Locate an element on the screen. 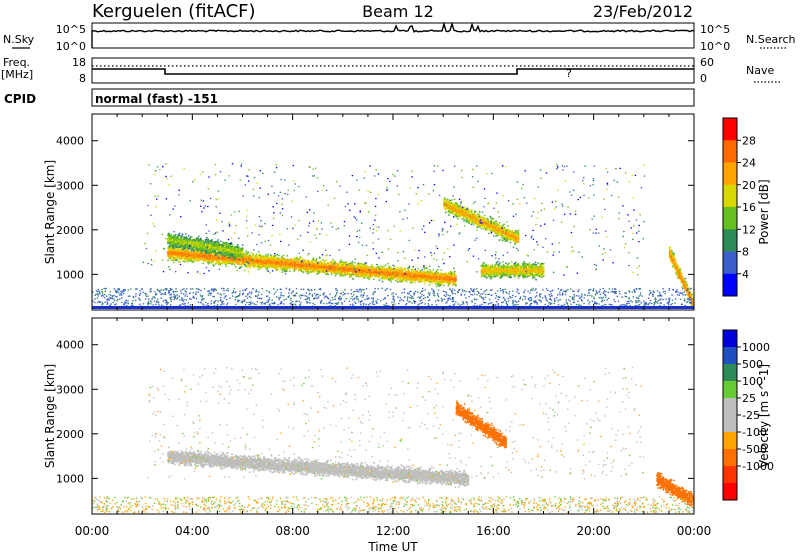 This screenshot has height=558, width=800. power-colorbar-tick-5: 24 is located at coordinates (749, 163).